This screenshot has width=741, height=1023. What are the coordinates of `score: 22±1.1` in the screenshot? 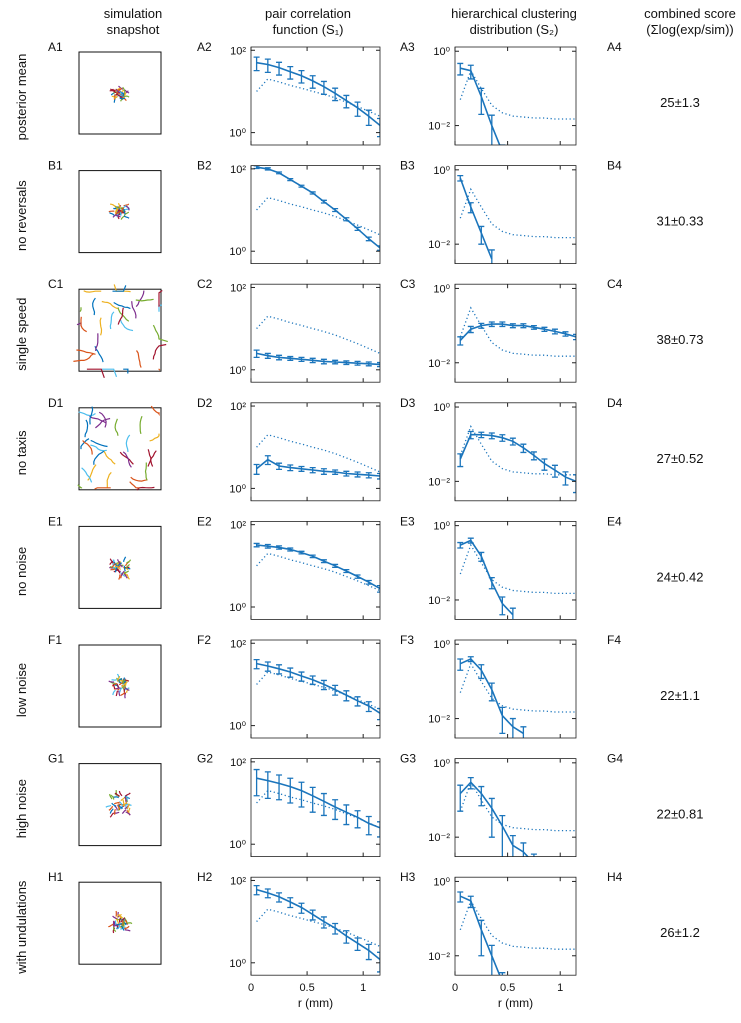 It's located at (680, 695).